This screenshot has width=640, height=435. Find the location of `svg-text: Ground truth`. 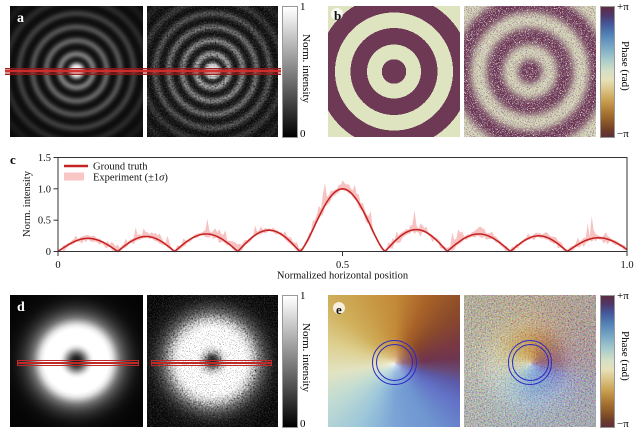

svg-text: Ground truth is located at coordinates (120, 167).